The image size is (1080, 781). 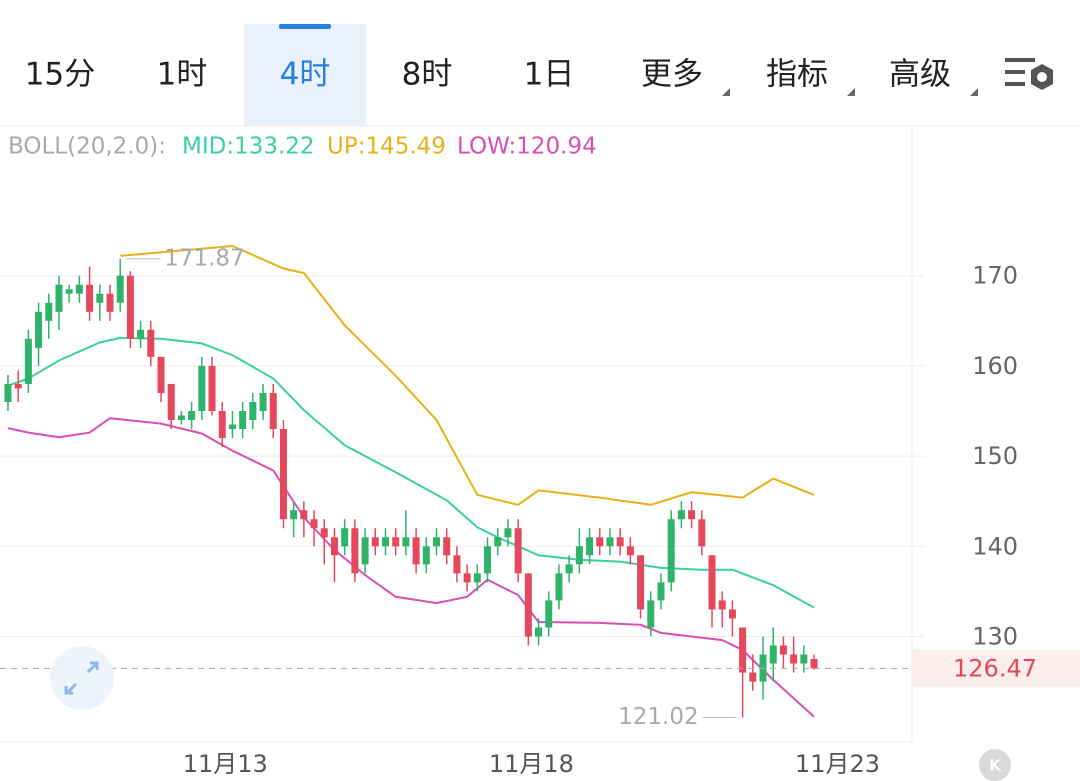 I want to click on tab: 指标, so click(x=797, y=75).